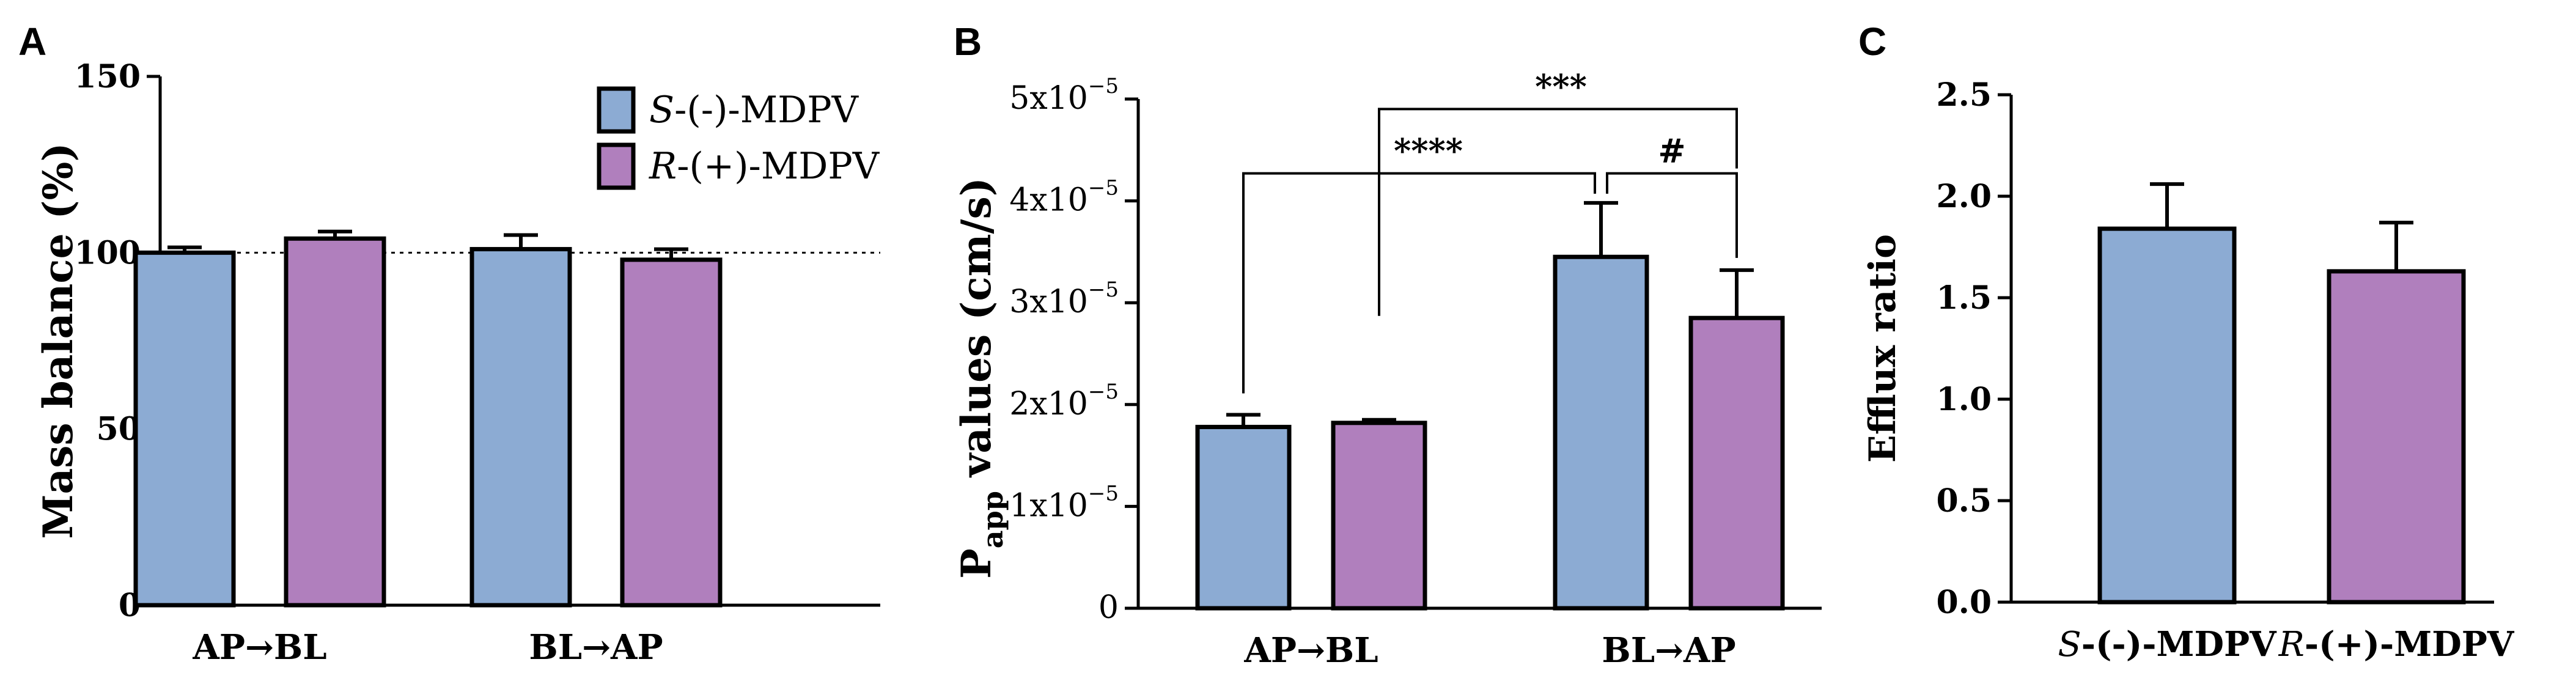 The width and height of the screenshot is (2576, 692). I want to click on y-tick-label: 2.0, so click(1965, 196).